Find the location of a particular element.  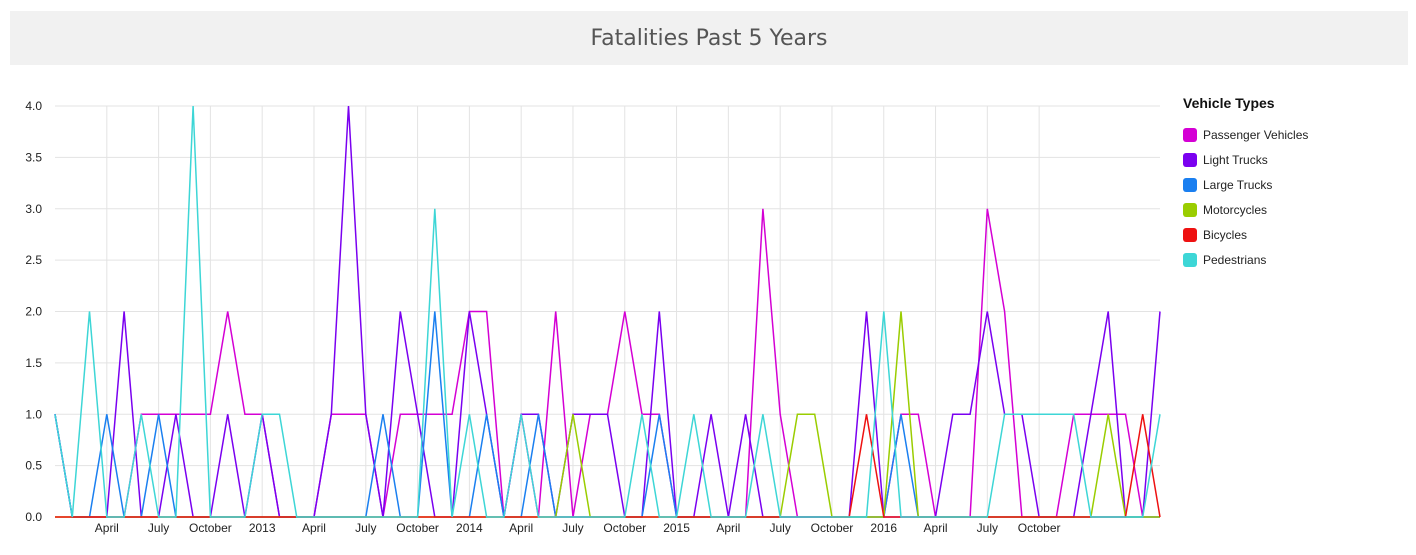

legend-item-pedestrians: Pedestrians is located at coordinates (1295, 259).